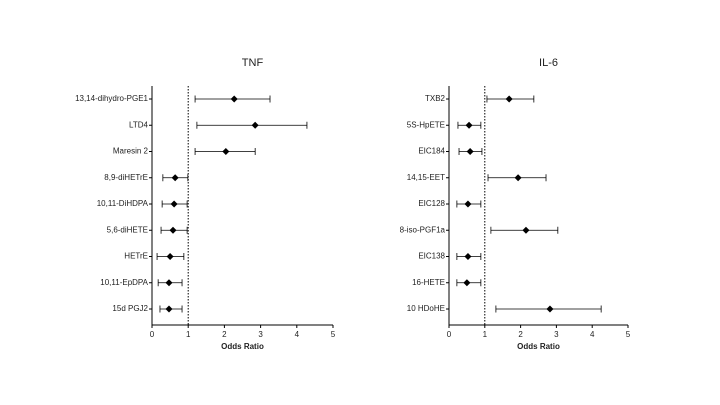 The width and height of the screenshot is (720, 405). I want to click on y-tick-label: EIC128, so click(431, 203).